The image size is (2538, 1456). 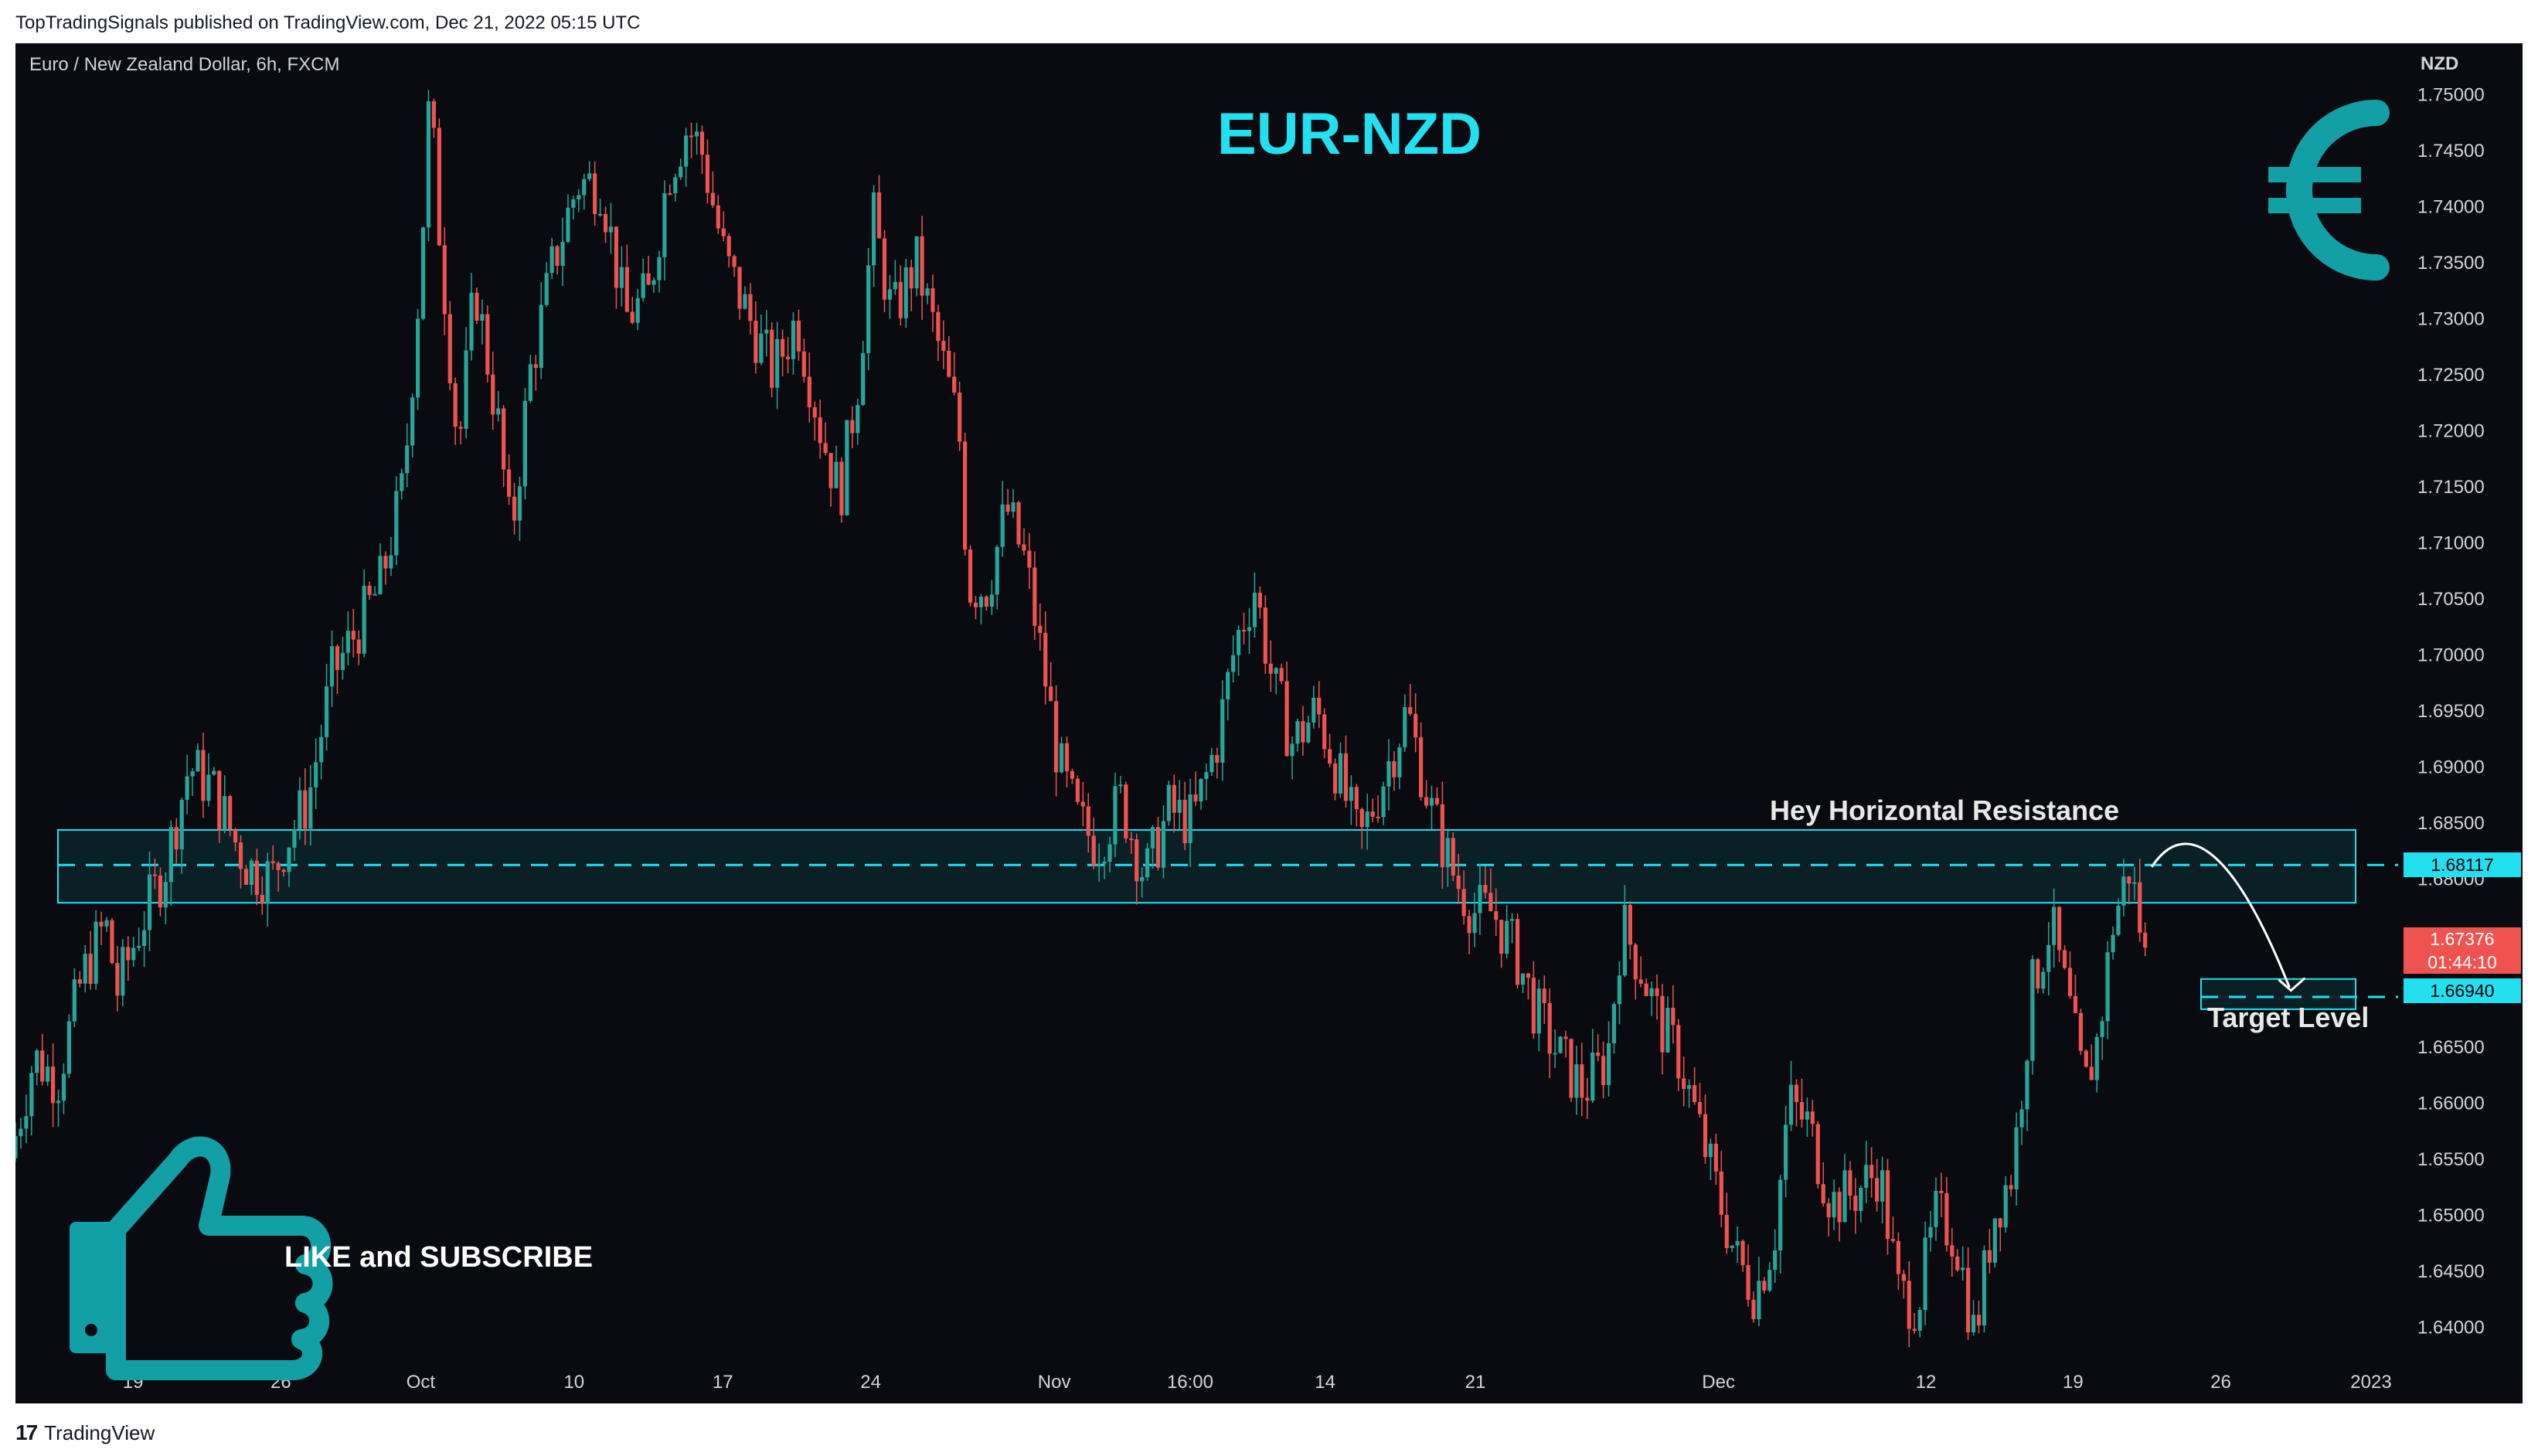 What do you see at coordinates (2221, 915) in the screenshot?
I see `forecast-arrow` at bounding box center [2221, 915].